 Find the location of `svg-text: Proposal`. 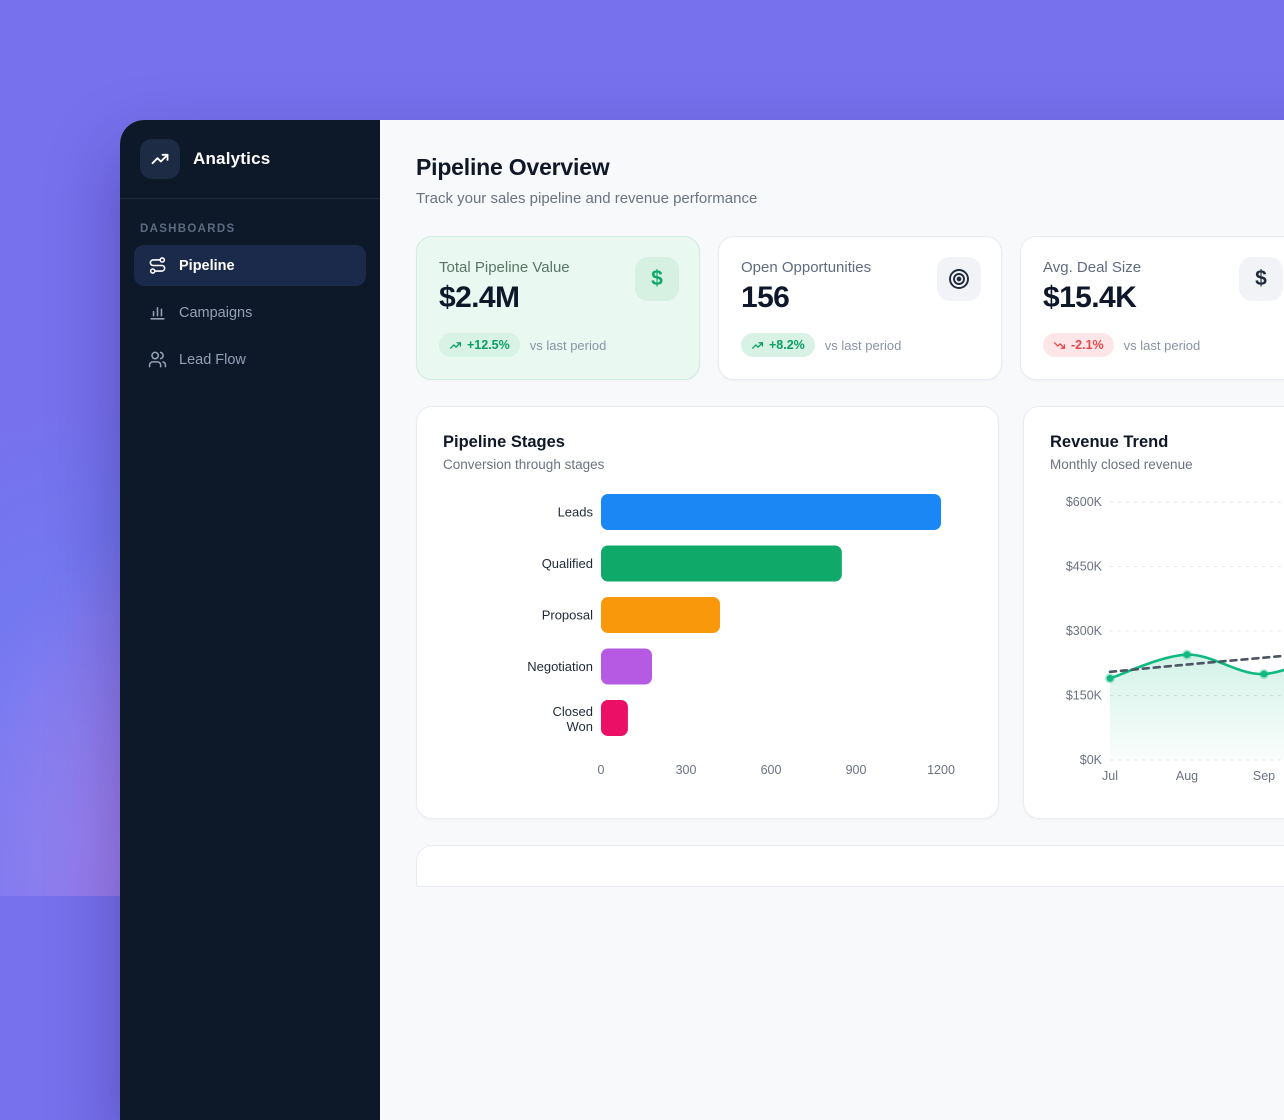

svg-text: Proposal is located at coordinates (567, 615).